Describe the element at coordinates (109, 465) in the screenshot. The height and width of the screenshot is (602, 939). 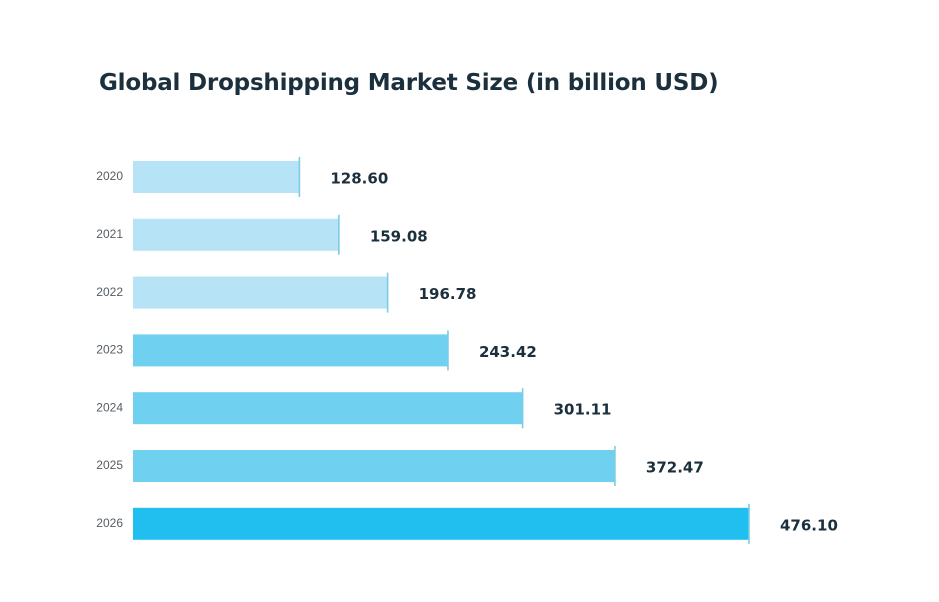
I see `y-tick-label-2025: 2025` at that location.